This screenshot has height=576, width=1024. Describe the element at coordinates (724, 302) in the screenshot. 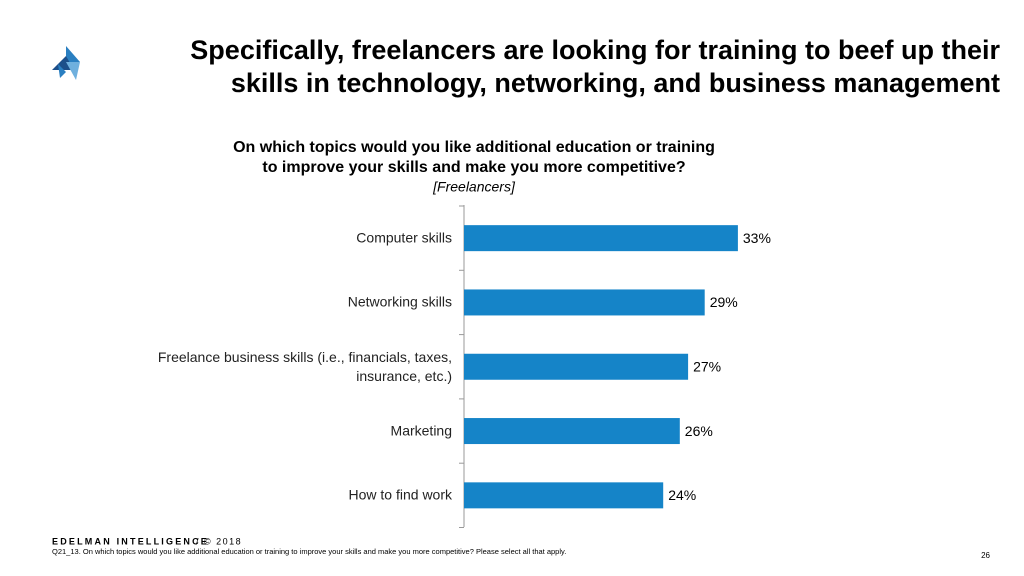

I see `value-label: 29%` at that location.